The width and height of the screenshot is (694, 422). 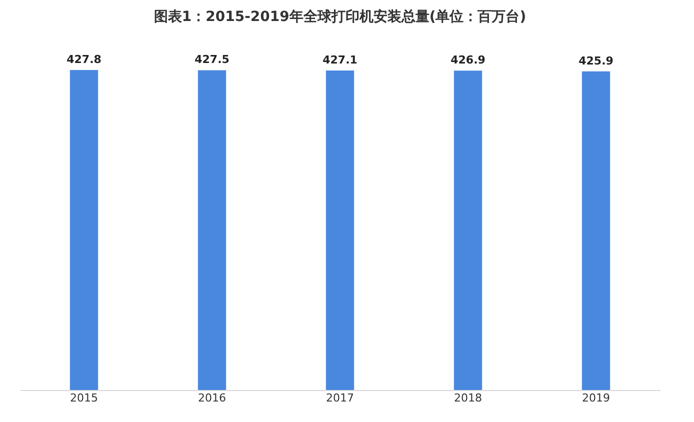 I want to click on x-tick-label: 2018, so click(x=468, y=398).